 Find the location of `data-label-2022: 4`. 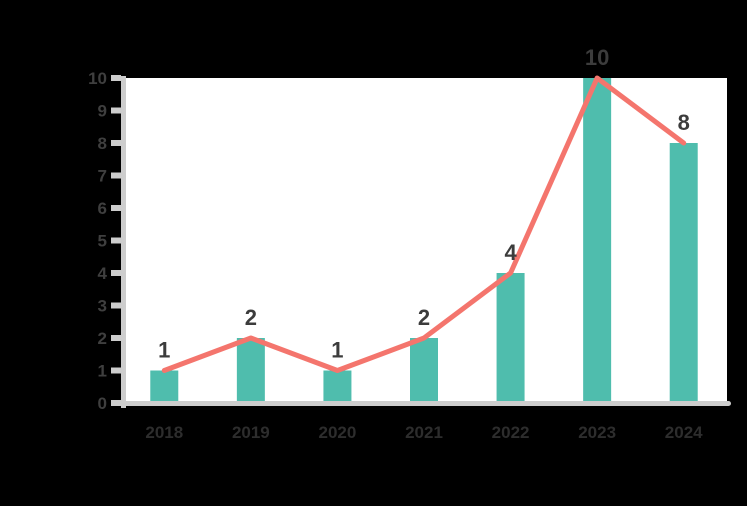

data-label-2022: 4 is located at coordinates (510, 252).